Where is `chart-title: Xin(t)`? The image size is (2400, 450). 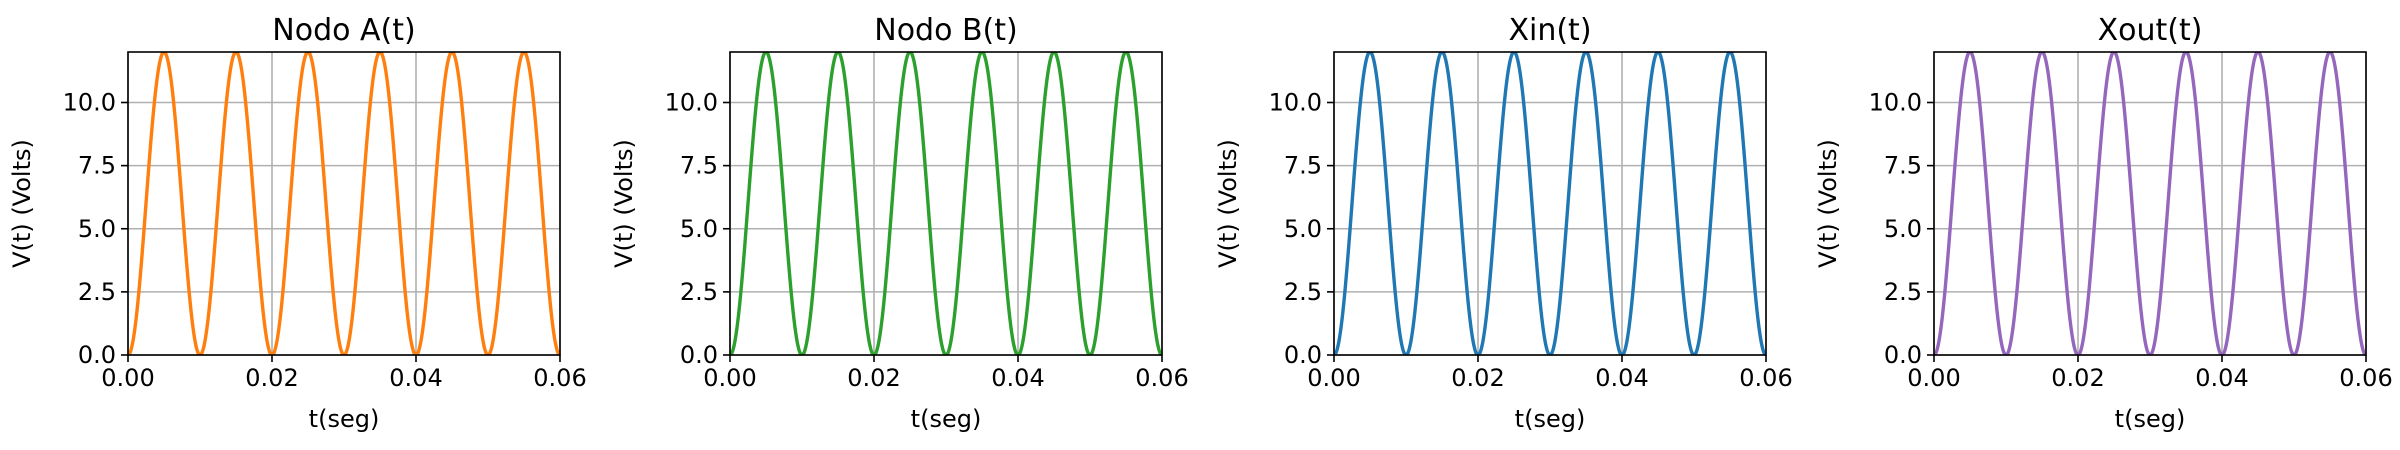
chart-title: Xin(t) is located at coordinates (1549, 30).